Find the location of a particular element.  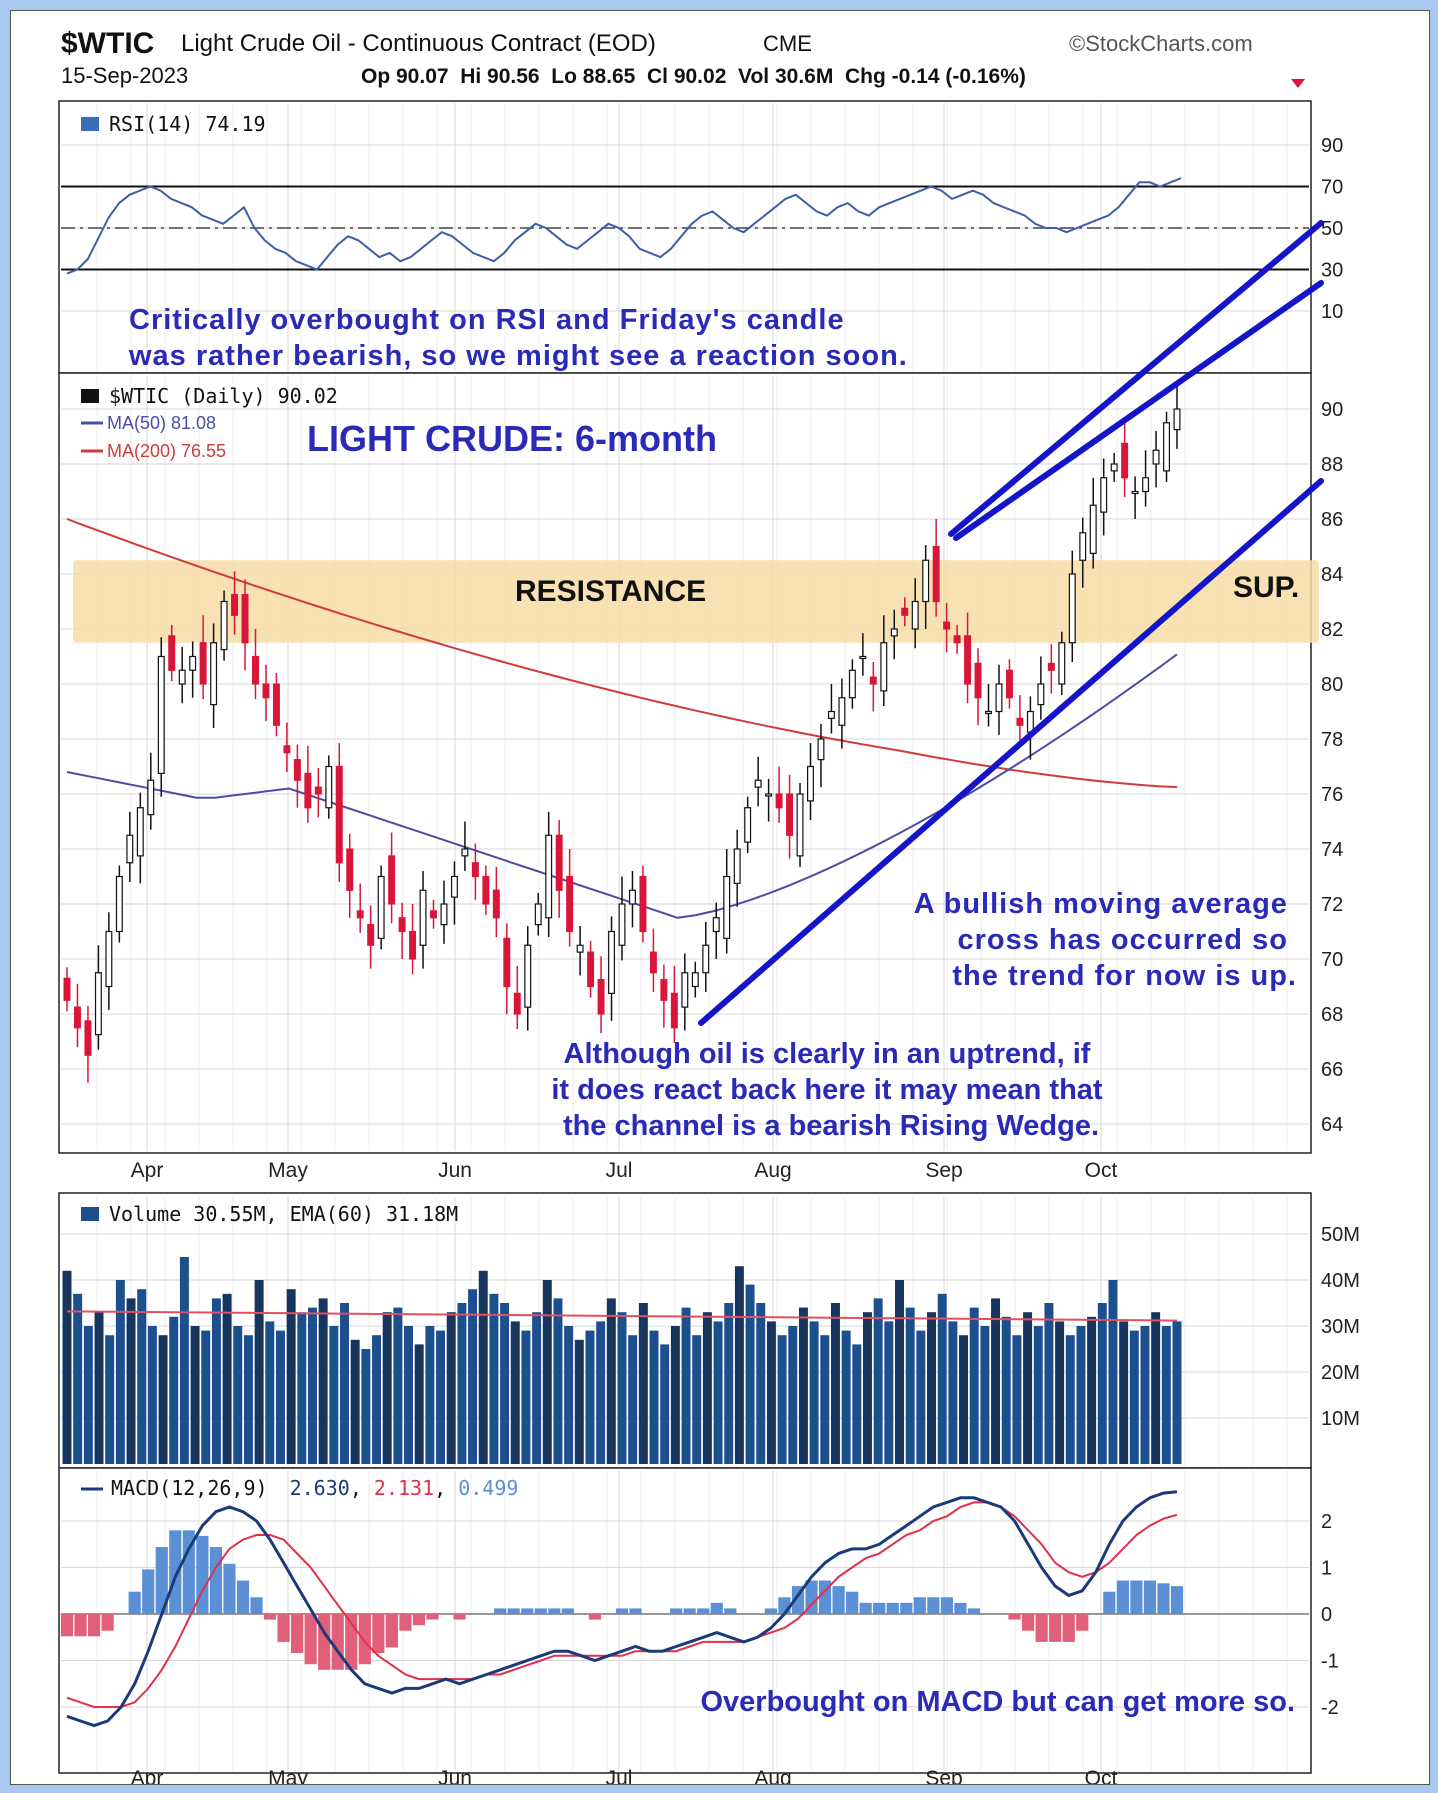

macd-x-tick-label: Jul is located at coordinates (619, 1775).